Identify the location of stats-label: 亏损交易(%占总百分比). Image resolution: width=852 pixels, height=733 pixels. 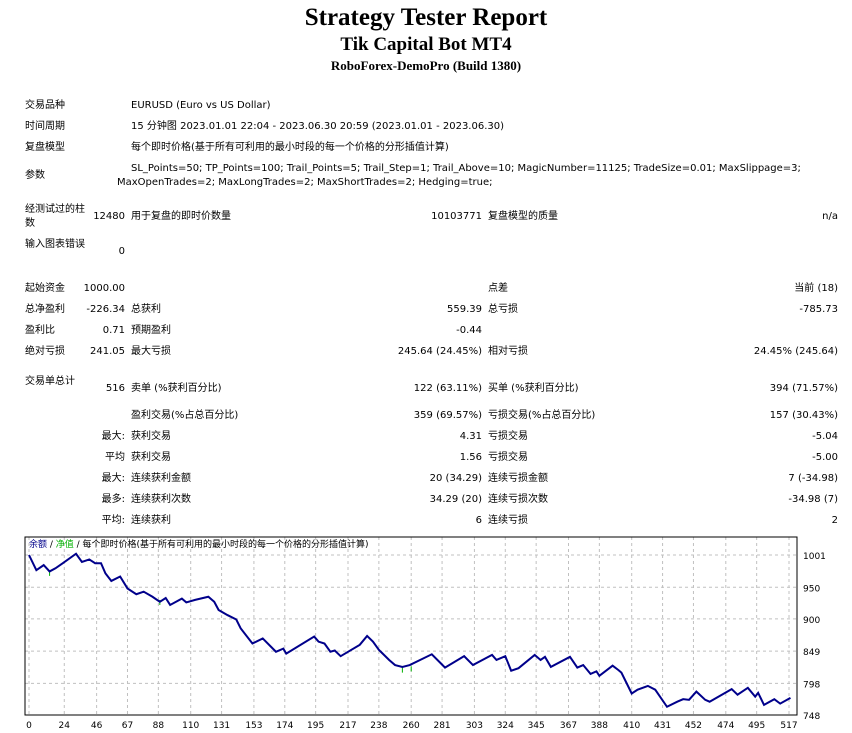
(542, 415).